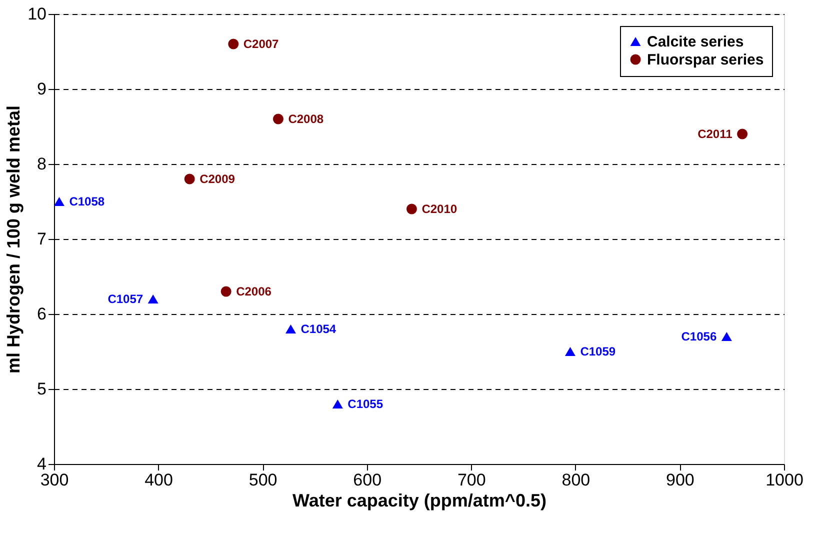  Describe the element at coordinates (440, 209) in the screenshot. I see `annotation: C2010` at that location.